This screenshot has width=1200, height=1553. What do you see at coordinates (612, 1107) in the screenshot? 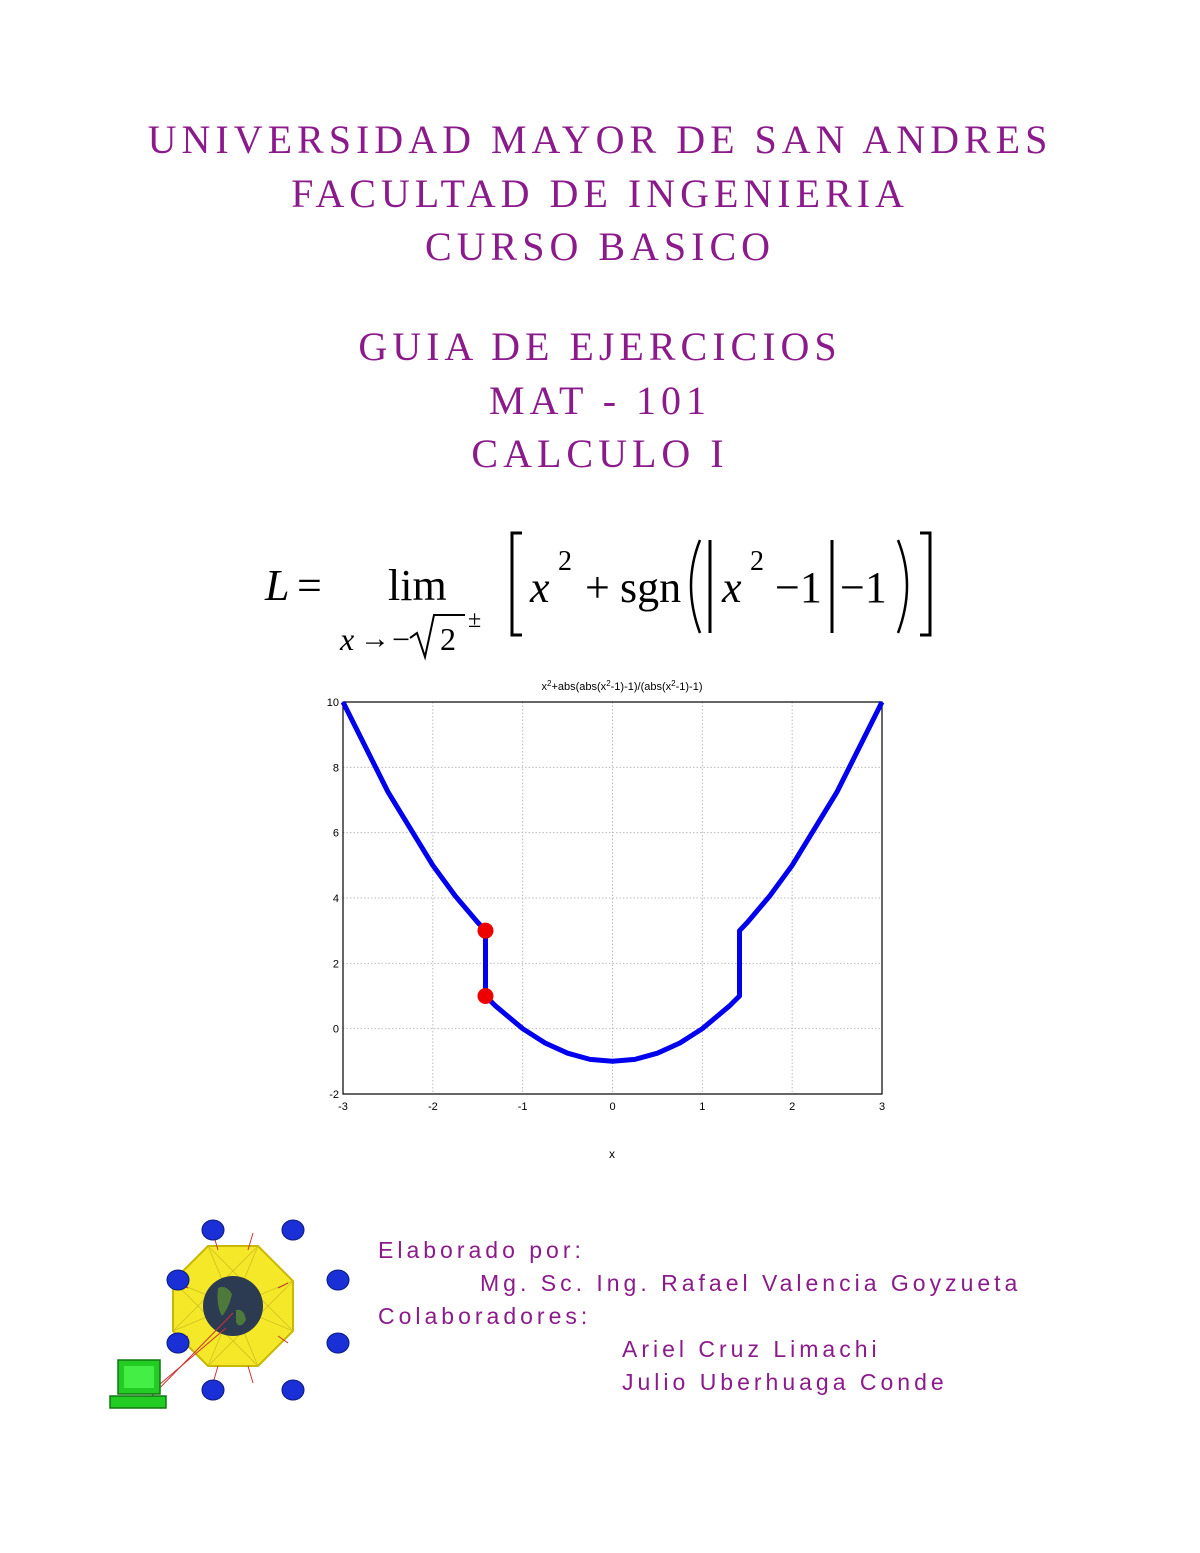
I see `x-tick-label: 0` at bounding box center [612, 1107].